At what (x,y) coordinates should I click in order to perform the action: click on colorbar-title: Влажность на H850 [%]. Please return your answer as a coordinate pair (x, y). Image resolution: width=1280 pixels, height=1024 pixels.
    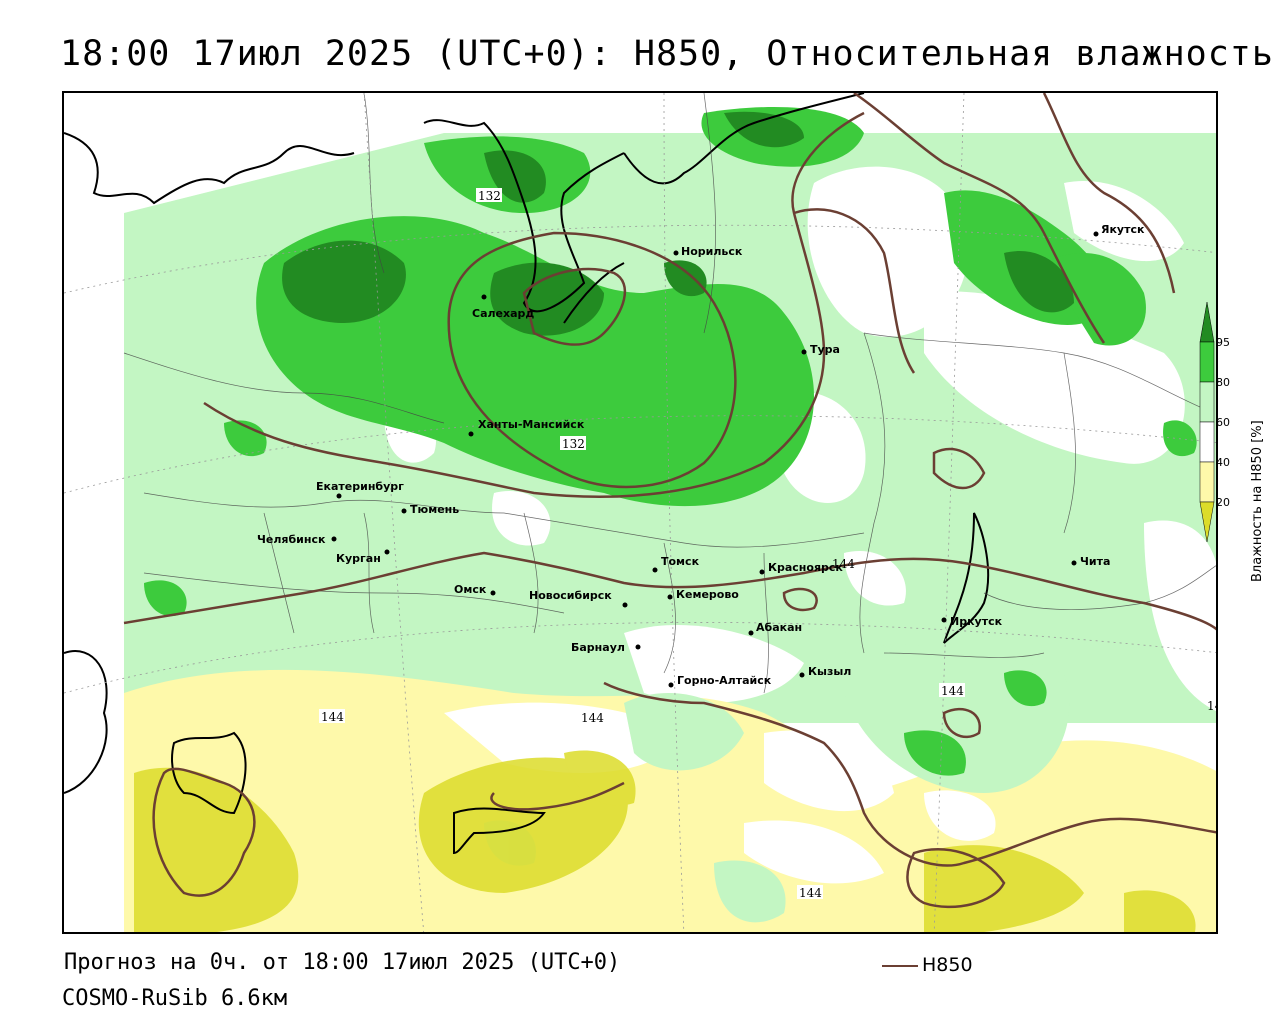
    Looking at the image, I should click on (1257, 501).